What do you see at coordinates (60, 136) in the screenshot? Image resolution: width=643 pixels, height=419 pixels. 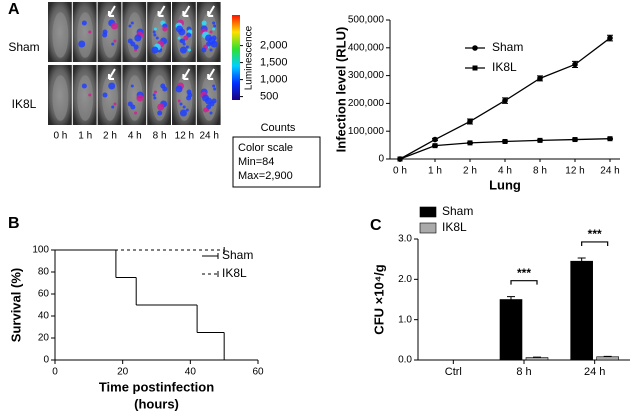 I see `time-label: 0 h` at bounding box center [60, 136].